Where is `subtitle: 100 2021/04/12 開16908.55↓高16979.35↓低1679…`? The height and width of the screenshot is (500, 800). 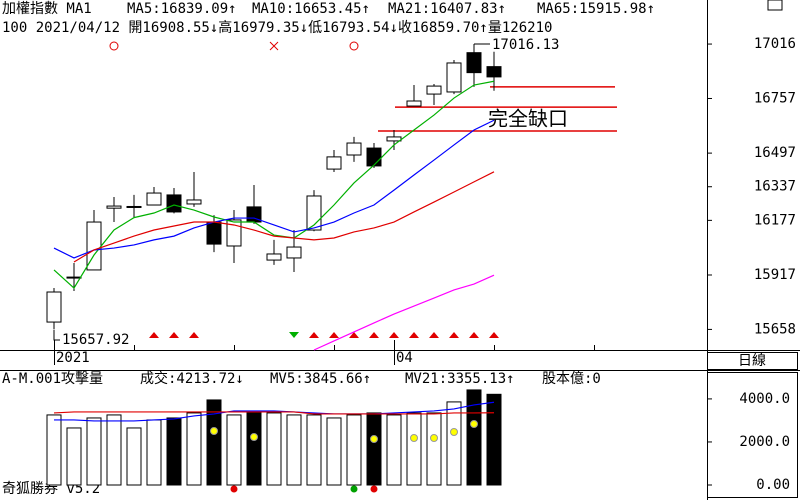 subtitle: 100 2021/04/12 開16908.55↓高16979.35↓低1679… is located at coordinates (277, 27).